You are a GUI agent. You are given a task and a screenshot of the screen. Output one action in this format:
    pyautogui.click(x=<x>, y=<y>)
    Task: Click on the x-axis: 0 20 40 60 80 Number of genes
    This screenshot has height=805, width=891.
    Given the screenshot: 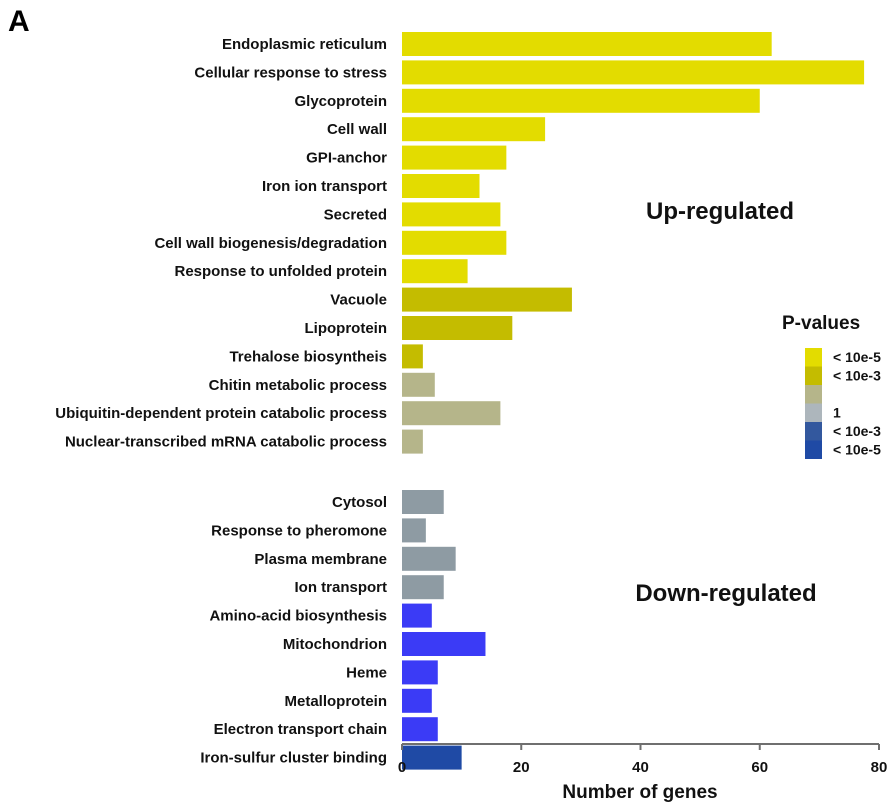 What is the action you would take?
    pyautogui.click(x=643, y=773)
    